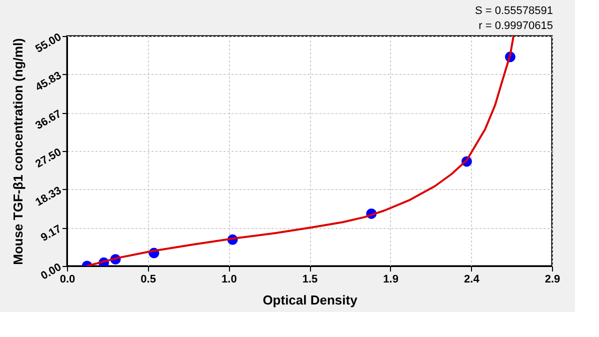 The width and height of the screenshot is (599, 337). I want to click on y-tick-label: 45.83, so click(49, 82).